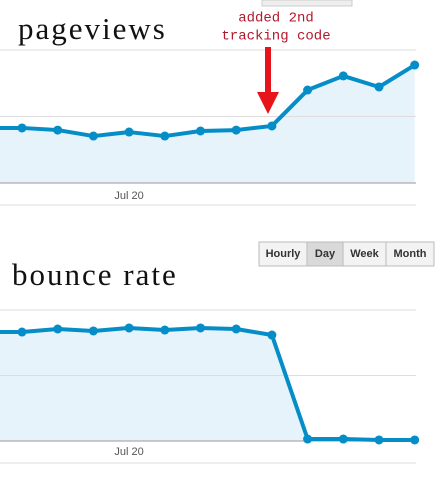 The height and width of the screenshot is (477, 436). Describe the element at coordinates (268, 103) in the screenshot. I see `arrow-head` at that location.